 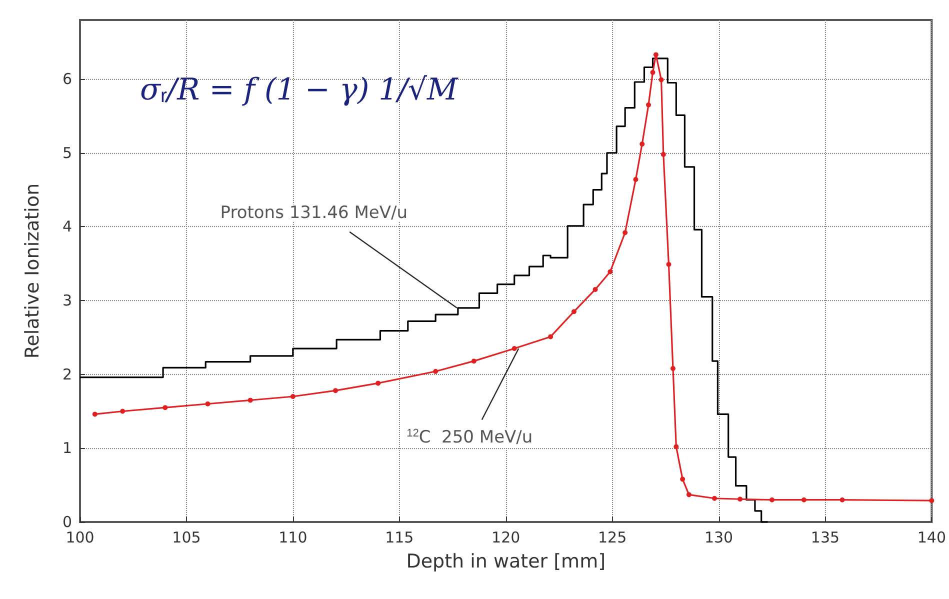 What do you see at coordinates (931, 537) in the screenshot?
I see `x-tick-label: 140` at bounding box center [931, 537].